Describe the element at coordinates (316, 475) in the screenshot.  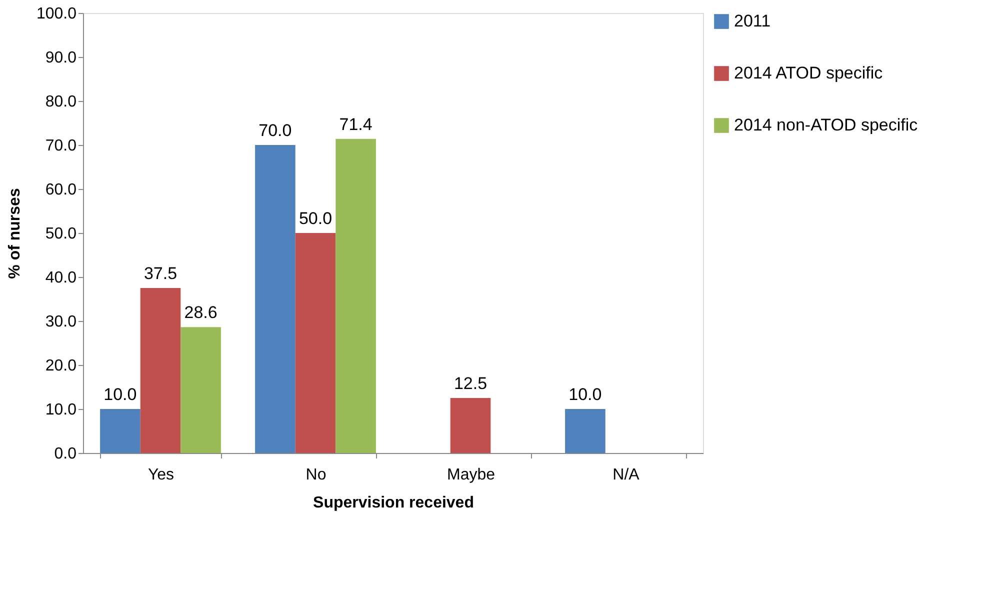
I see `x-tick-label: No` at that location.